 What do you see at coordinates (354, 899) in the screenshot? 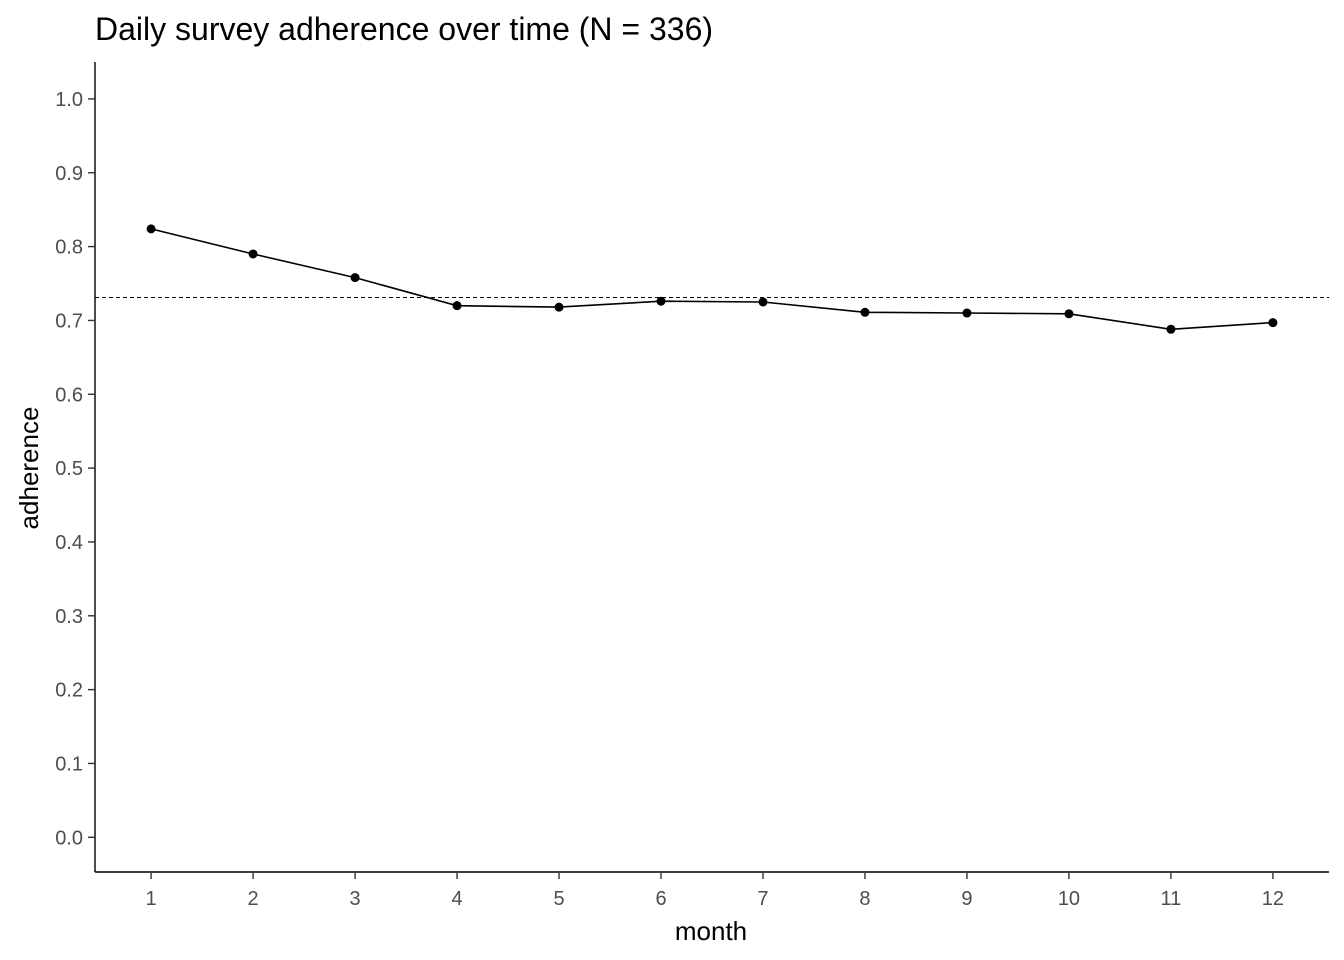
I see `x-tick-label: 3` at bounding box center [354, 899].